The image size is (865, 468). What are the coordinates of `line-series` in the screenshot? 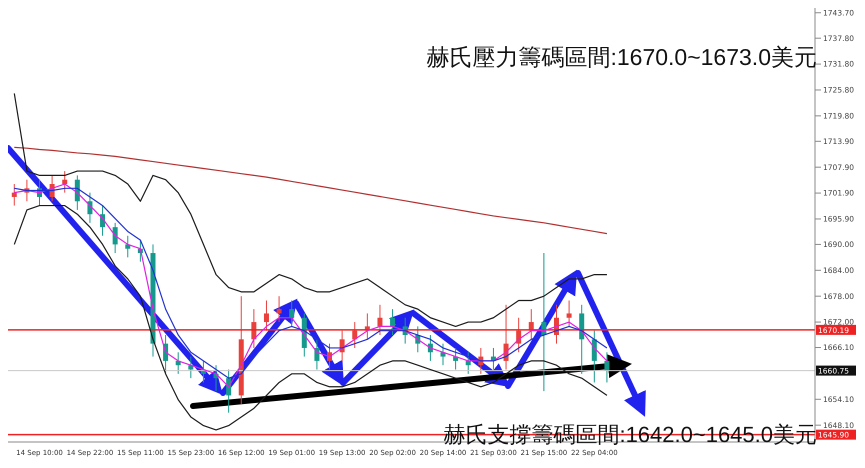 It's located at (311, 190).